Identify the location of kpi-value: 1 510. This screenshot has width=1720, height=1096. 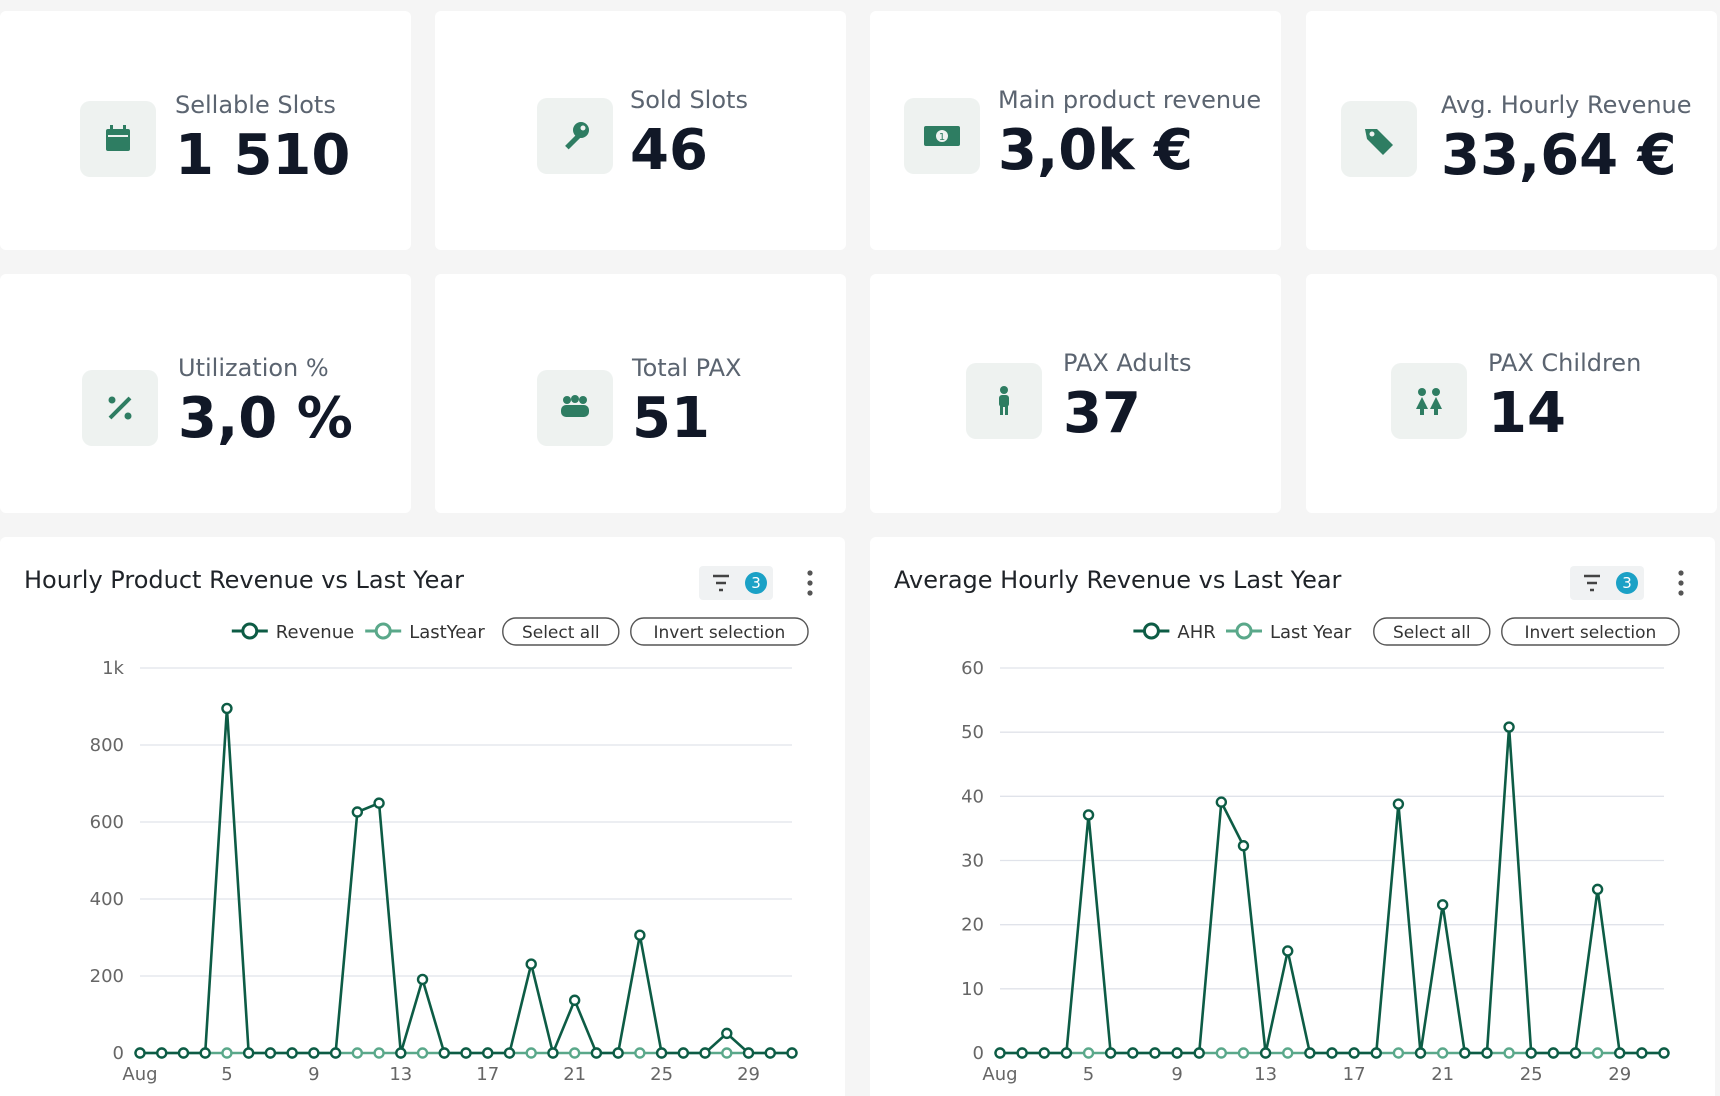
(263, 155).